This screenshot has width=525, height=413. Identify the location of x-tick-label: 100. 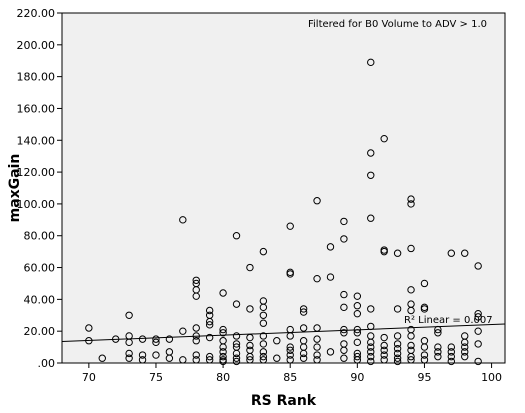
(491, 377).